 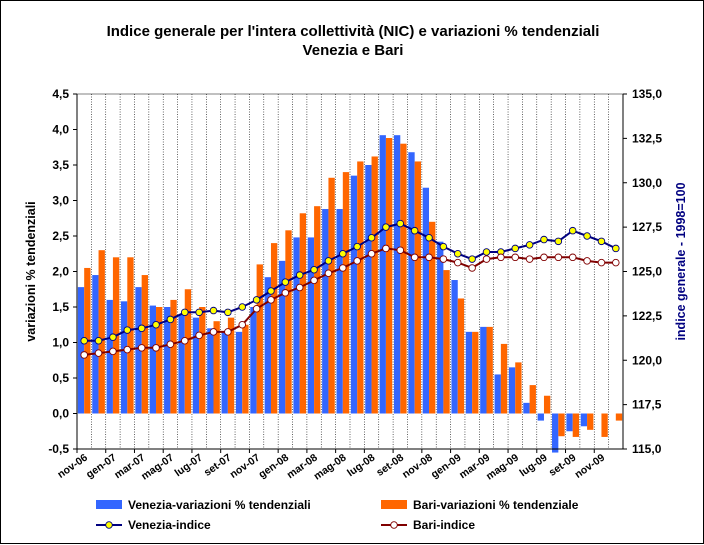 What do you see at coordinates (647, 138) in the screenshot?
I see `y-tick-label-right: 132,5` at bounding box center [647, 138].